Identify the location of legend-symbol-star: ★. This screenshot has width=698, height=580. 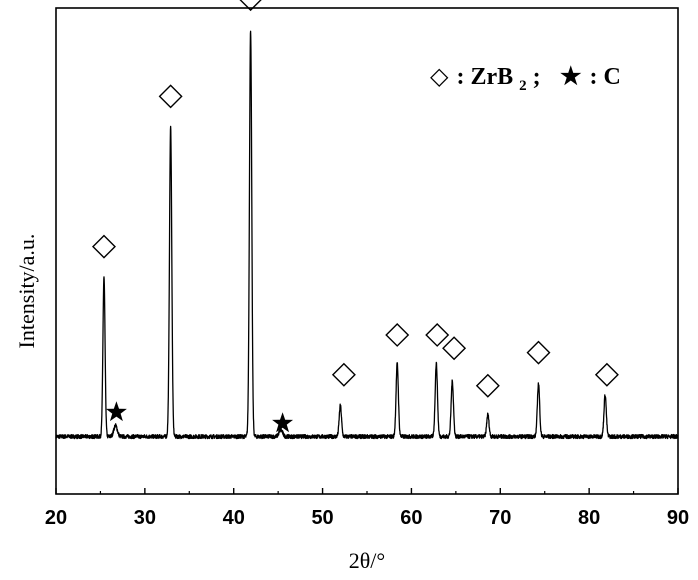
(571, 77).